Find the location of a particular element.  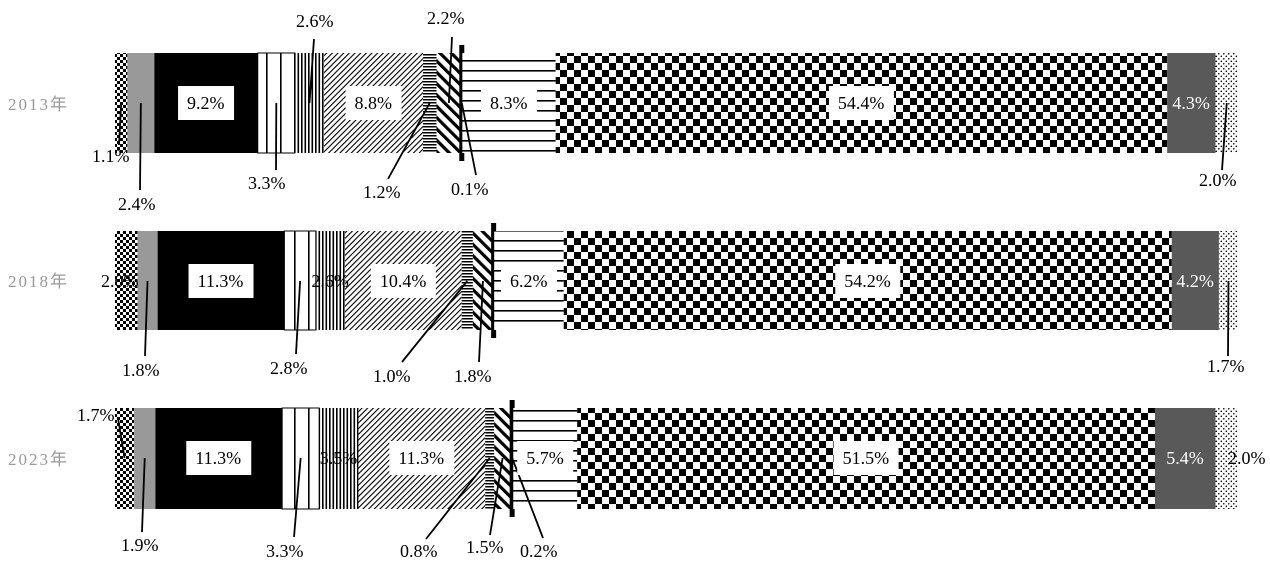

data-label-0-7: 2.2% is located at coordinates (446, 18).